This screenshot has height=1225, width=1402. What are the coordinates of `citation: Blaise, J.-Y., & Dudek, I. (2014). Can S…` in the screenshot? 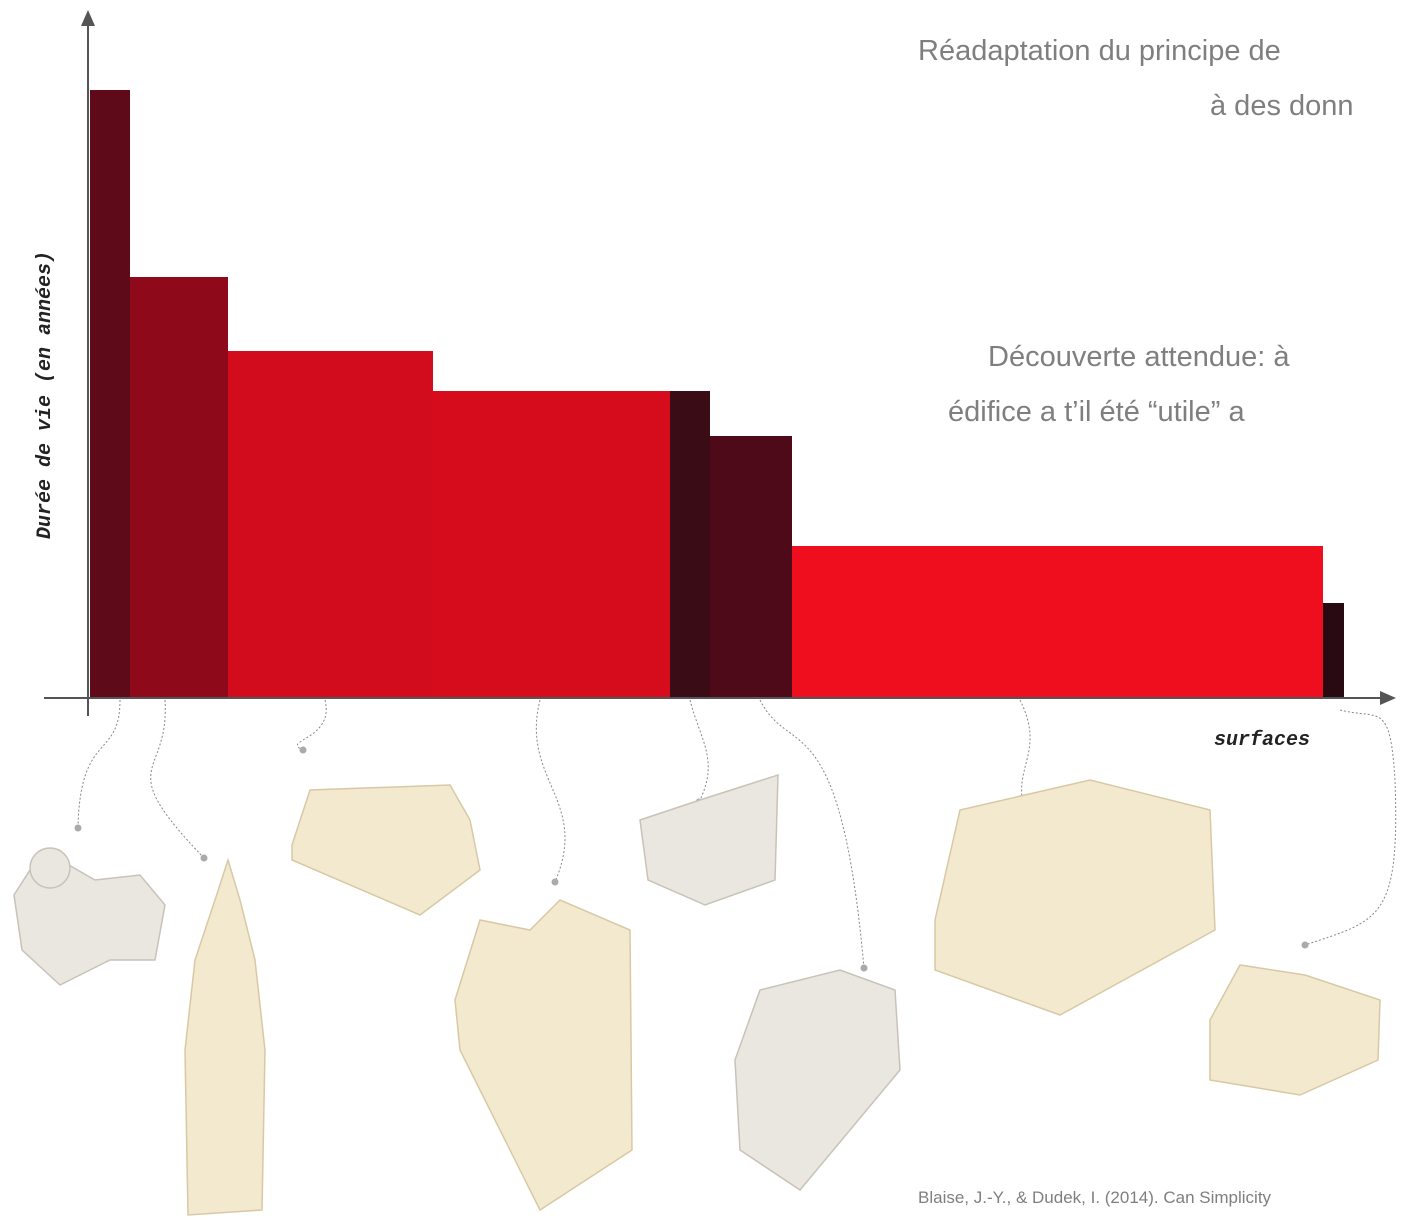 It's located at (1095, 1197).